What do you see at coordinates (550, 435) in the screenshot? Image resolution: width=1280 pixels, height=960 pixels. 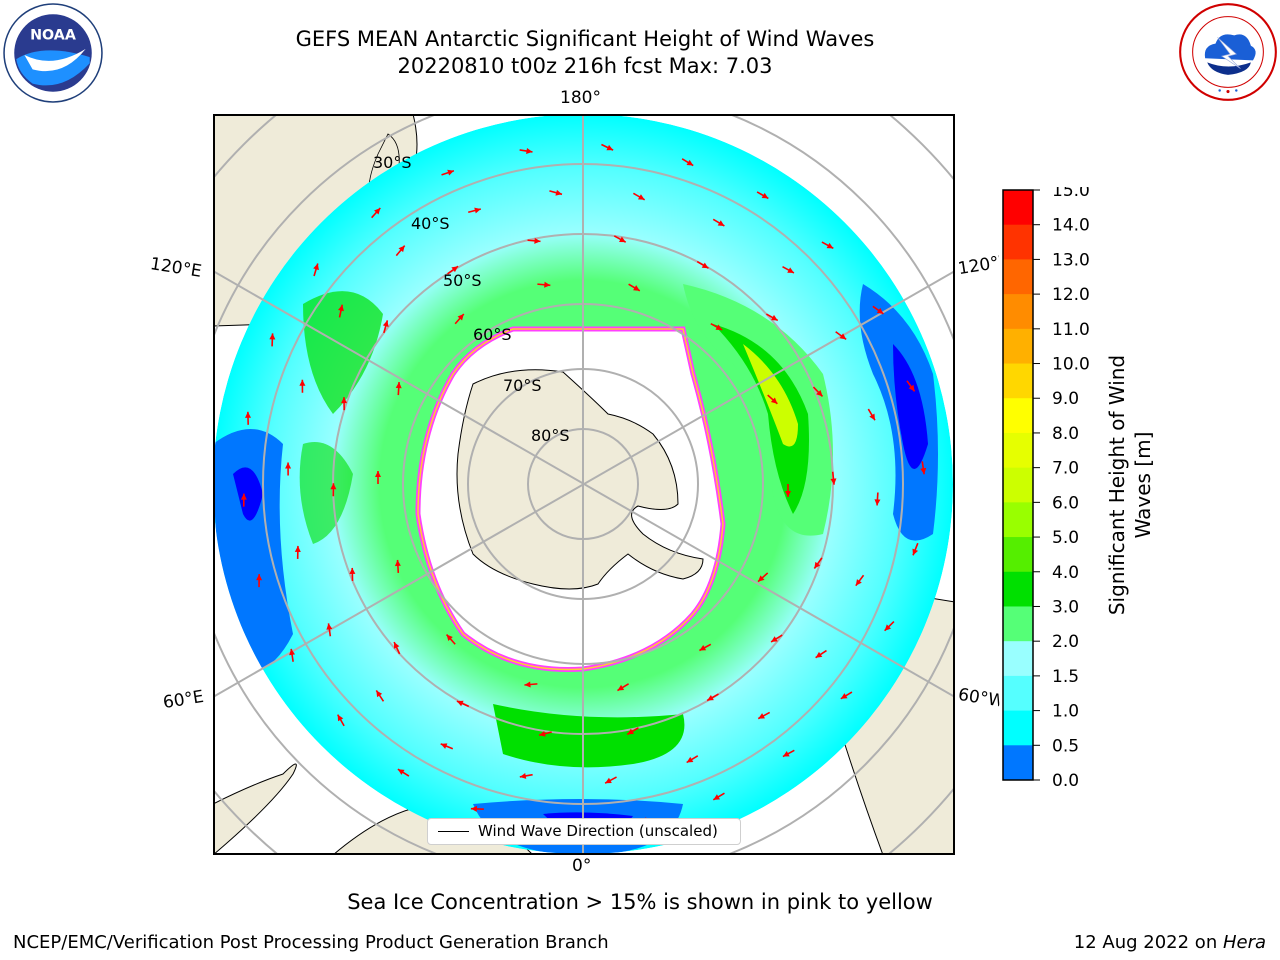 I see `lat-label-80s: 80°S` at bounding box center [550, 435].